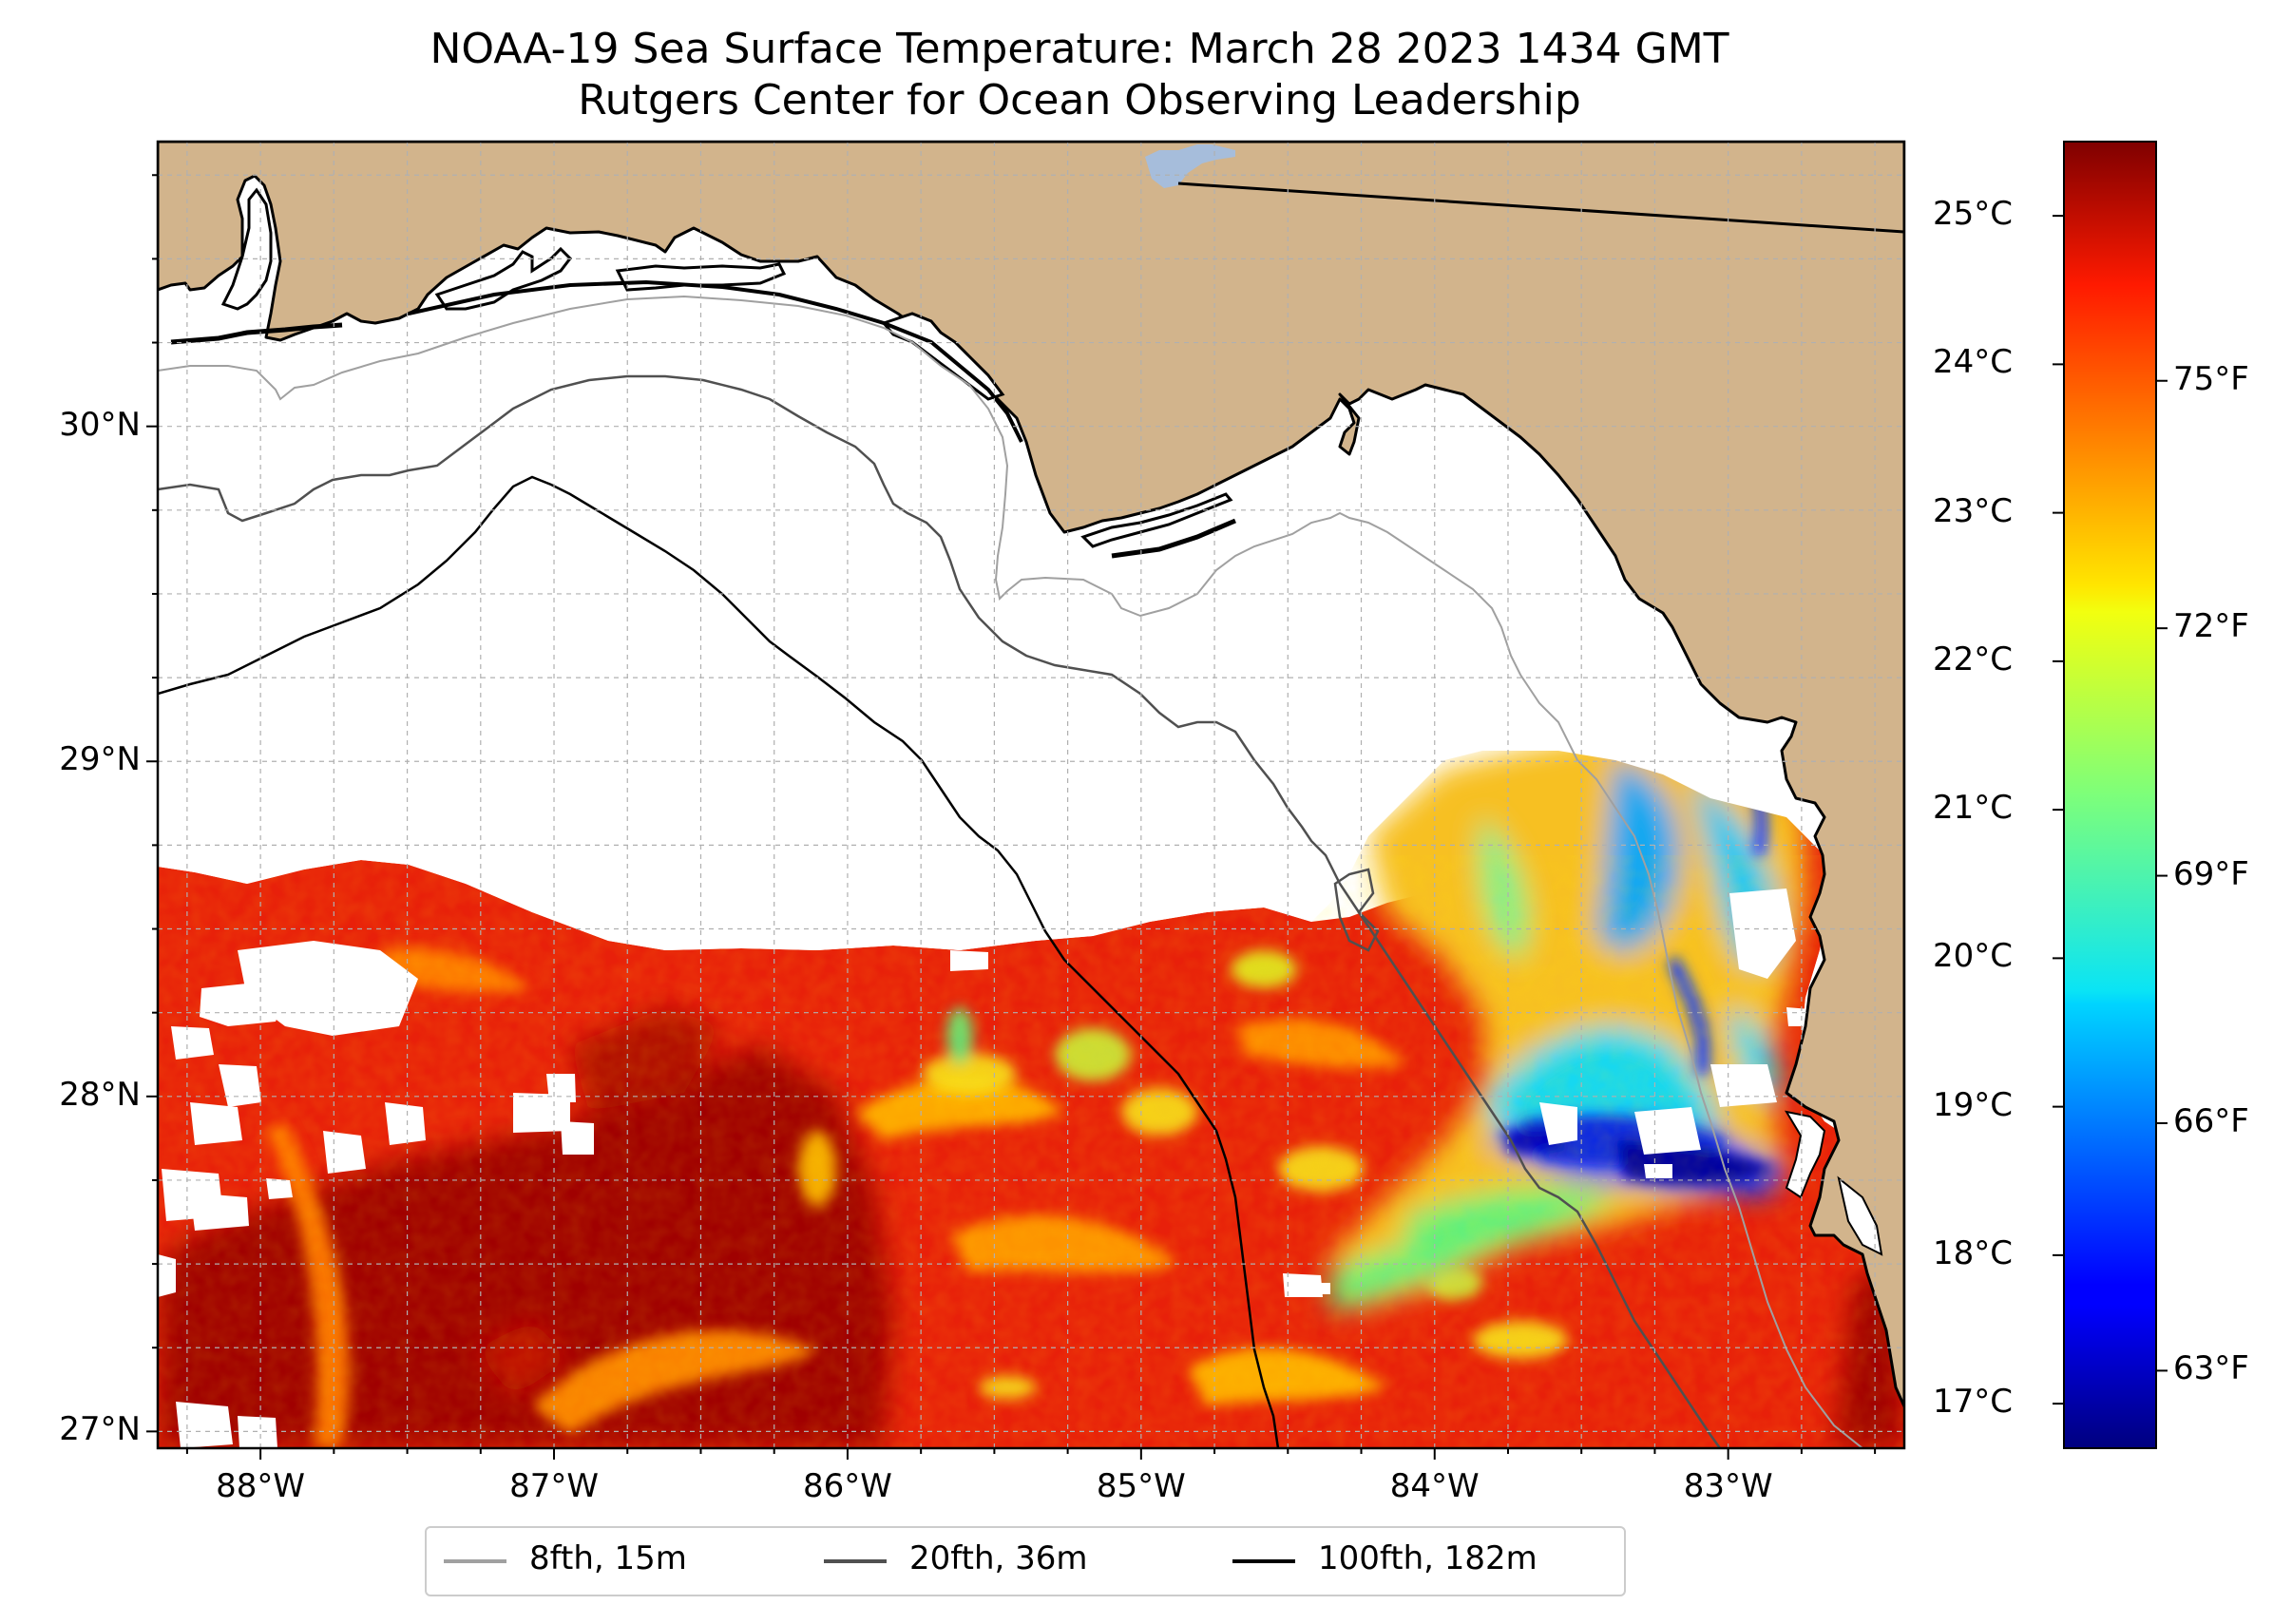 The height and width of the screenshot is (1624, 2292). I want to click on celsius-tick-label: 19°C, so click(1973, 1104).